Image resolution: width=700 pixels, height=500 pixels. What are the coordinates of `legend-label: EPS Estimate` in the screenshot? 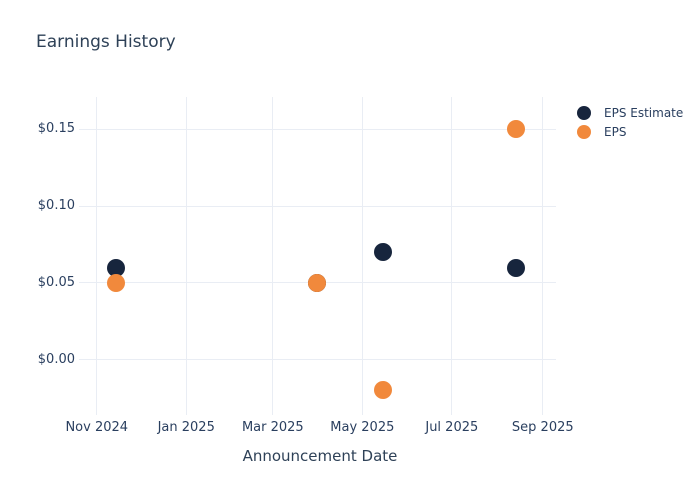 It's located at (644, 112).